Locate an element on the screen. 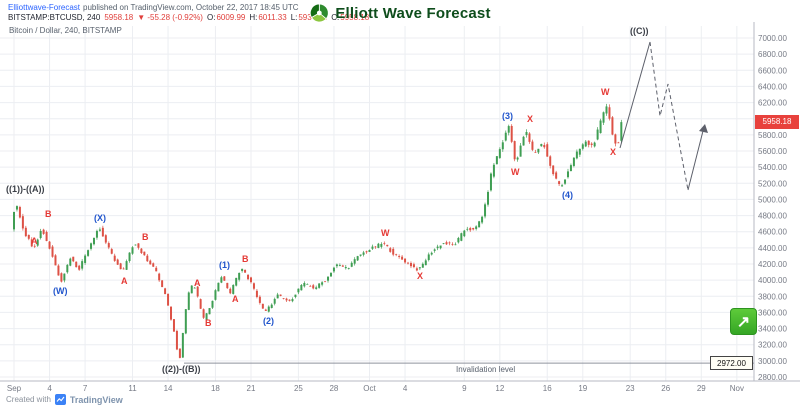  svg-text: 4200.00 is located at coordinates (772, 264).